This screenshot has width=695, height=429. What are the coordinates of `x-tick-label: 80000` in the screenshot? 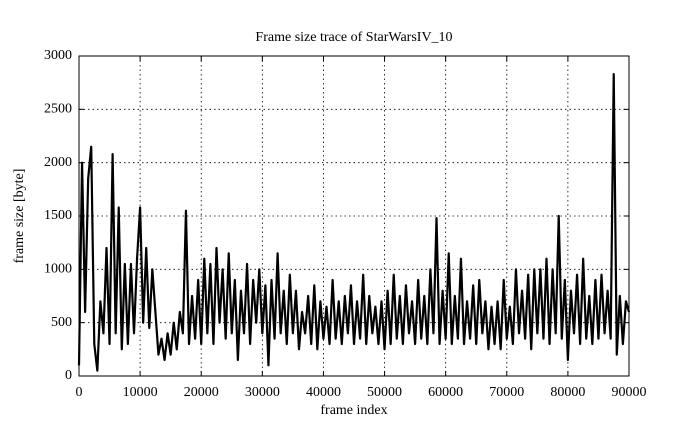 It's located at (567, 392).